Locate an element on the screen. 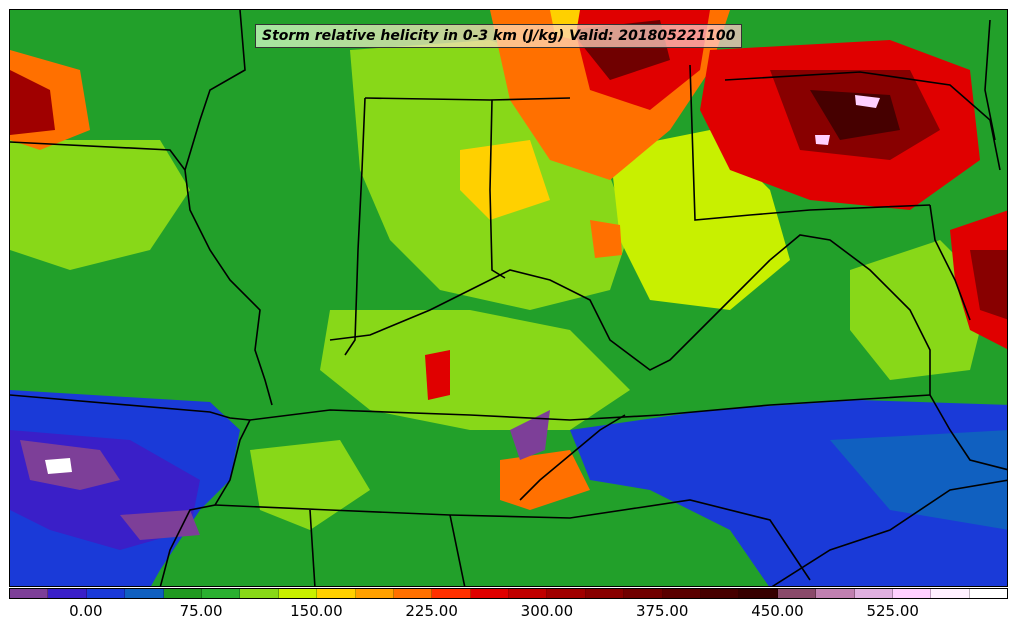  boundary-pennsylvania-southern is located at coordinates (810, 142).